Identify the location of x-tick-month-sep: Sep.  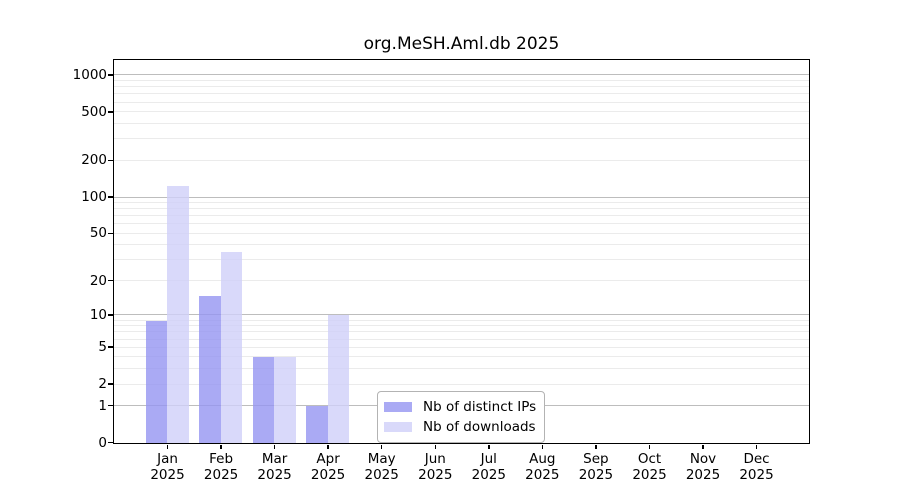
(596, 459).